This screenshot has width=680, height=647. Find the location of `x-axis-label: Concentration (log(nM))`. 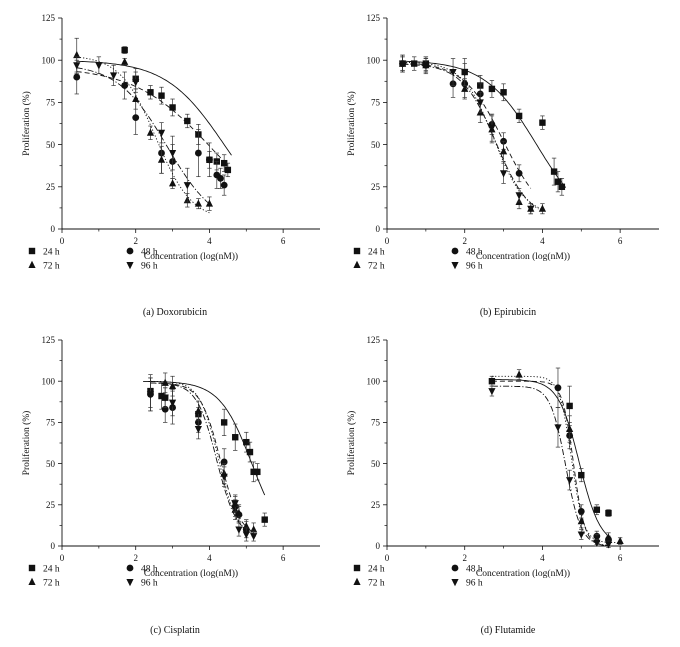

x-axis-label: Concentration (log(nM)) is located at coordinates (191, 256).